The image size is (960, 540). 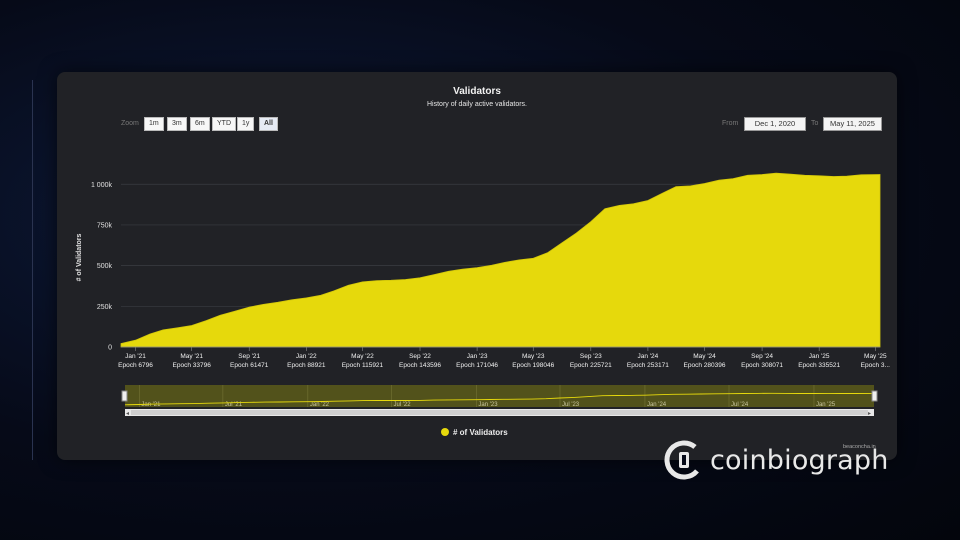 I want to click on legend-label: # of Validators, so click(x=480, y=432).